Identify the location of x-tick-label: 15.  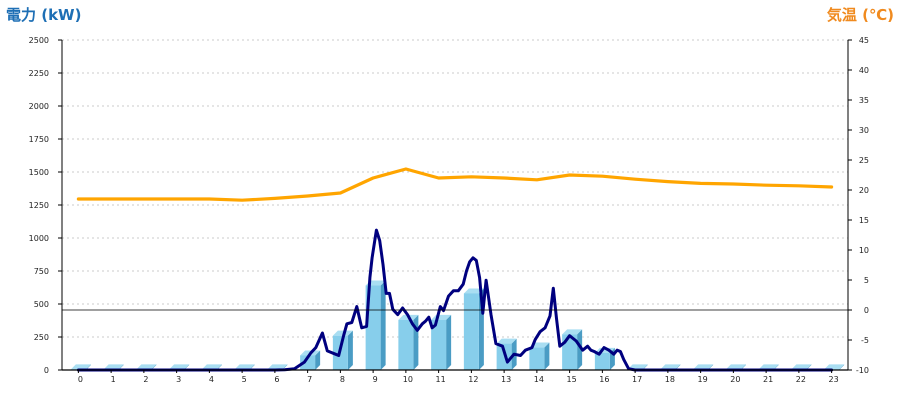
(572, 379).